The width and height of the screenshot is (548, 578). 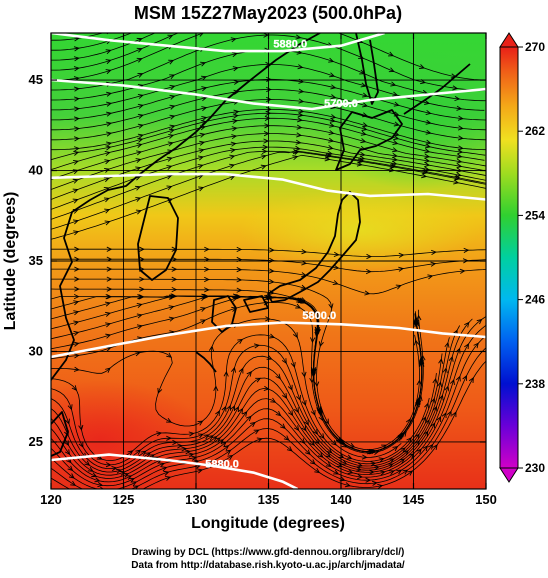 What do you see at coordinates (268, 143) in the screenshot?
I see `streamline` at bounding box center [268, 143].